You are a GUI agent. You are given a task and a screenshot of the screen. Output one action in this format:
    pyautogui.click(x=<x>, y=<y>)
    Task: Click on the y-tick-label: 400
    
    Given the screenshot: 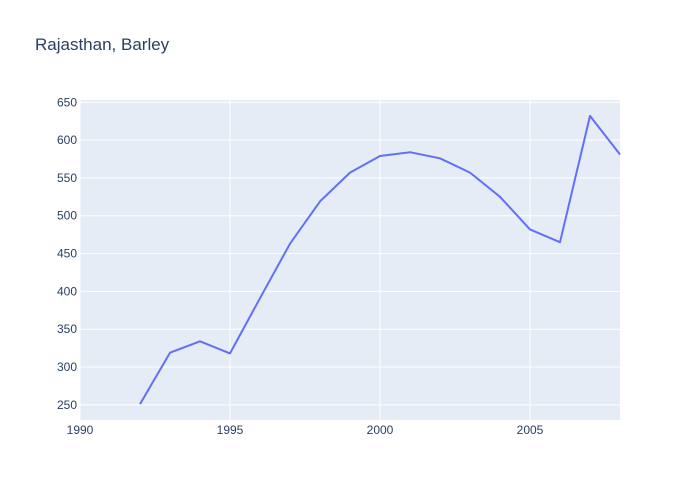 What is the action you would take?
    pyautogui.click(x=67, y=291)
    